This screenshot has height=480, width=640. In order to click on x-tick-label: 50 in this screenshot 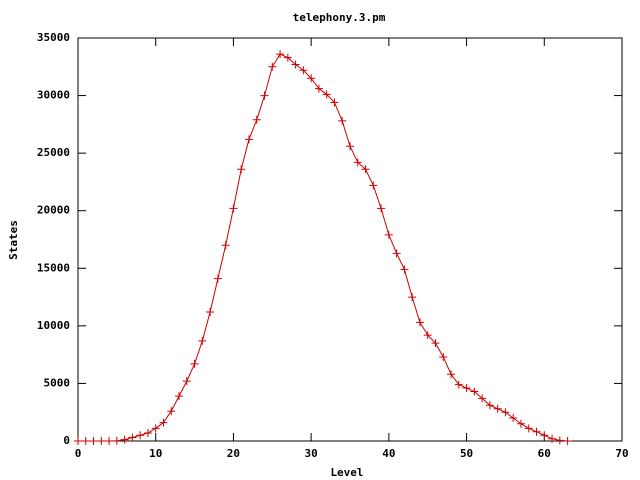, I will do `click(466, 453)`.